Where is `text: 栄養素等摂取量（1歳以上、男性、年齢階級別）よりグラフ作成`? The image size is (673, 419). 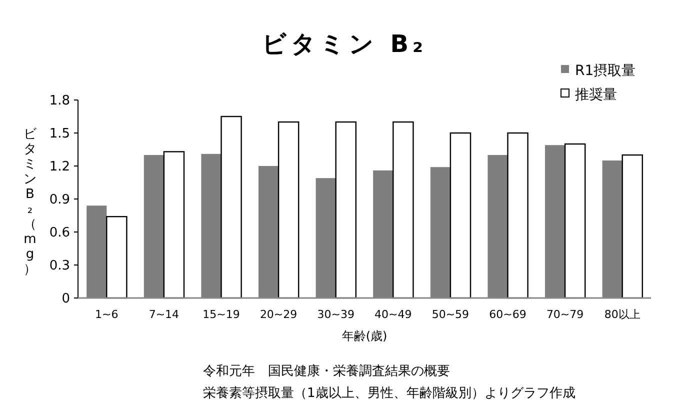 text: 栄養素等摂取量（1歳以上、男性、年齢階級別）よりグラフ作成 is located at coordinates (389, 393).